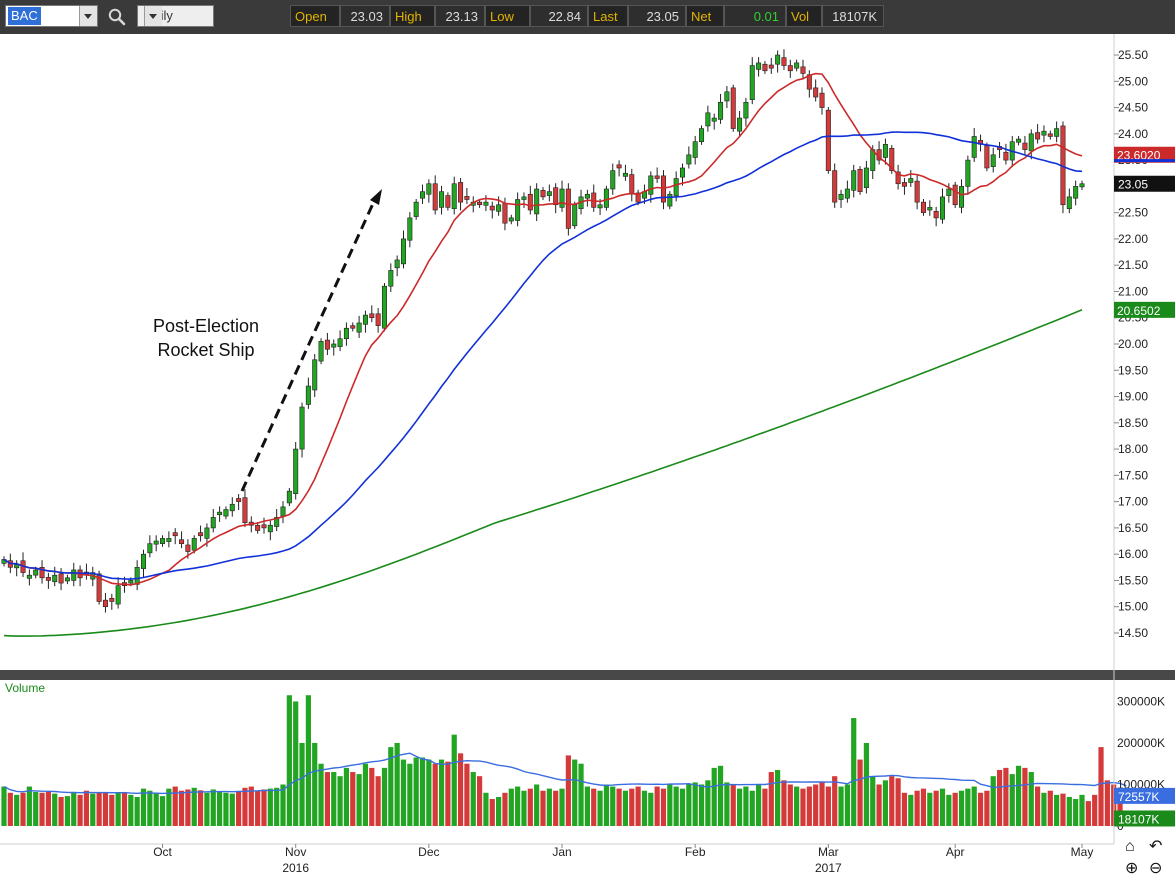 The width and height of the screenshot is (1175, 883). Describe the element at coordinates (1144, 161) in the screenshot. I see `ma-mid-marker` at that location.